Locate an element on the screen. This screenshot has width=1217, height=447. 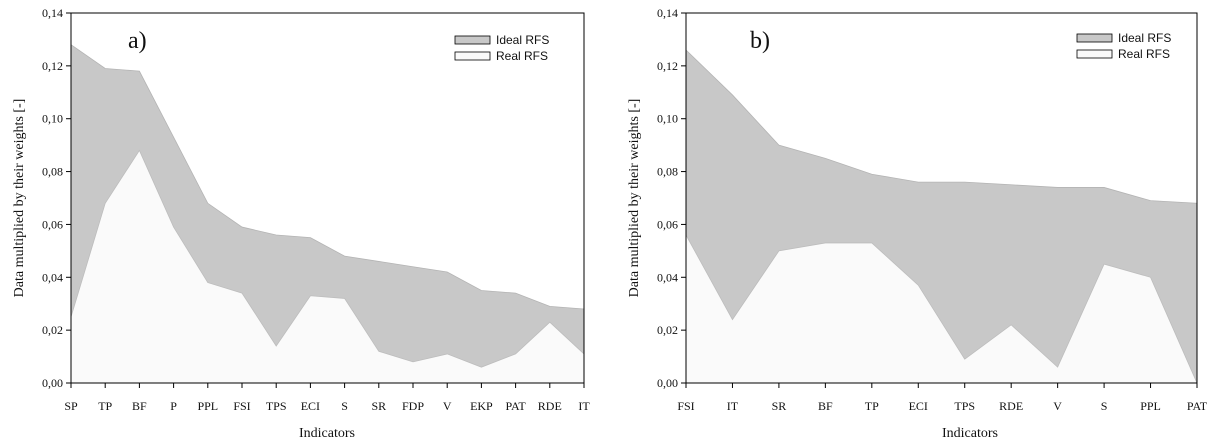
real-rfs-line is located at coordinates (941, 309).